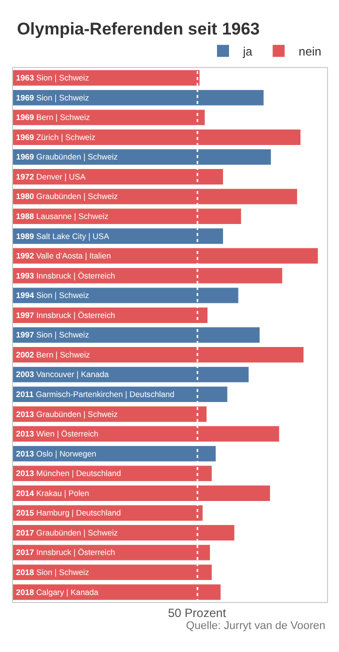 This screenshot has height=652, width=339. I want to click on ref-line-label: 50 Prozent, so click(197, 613).